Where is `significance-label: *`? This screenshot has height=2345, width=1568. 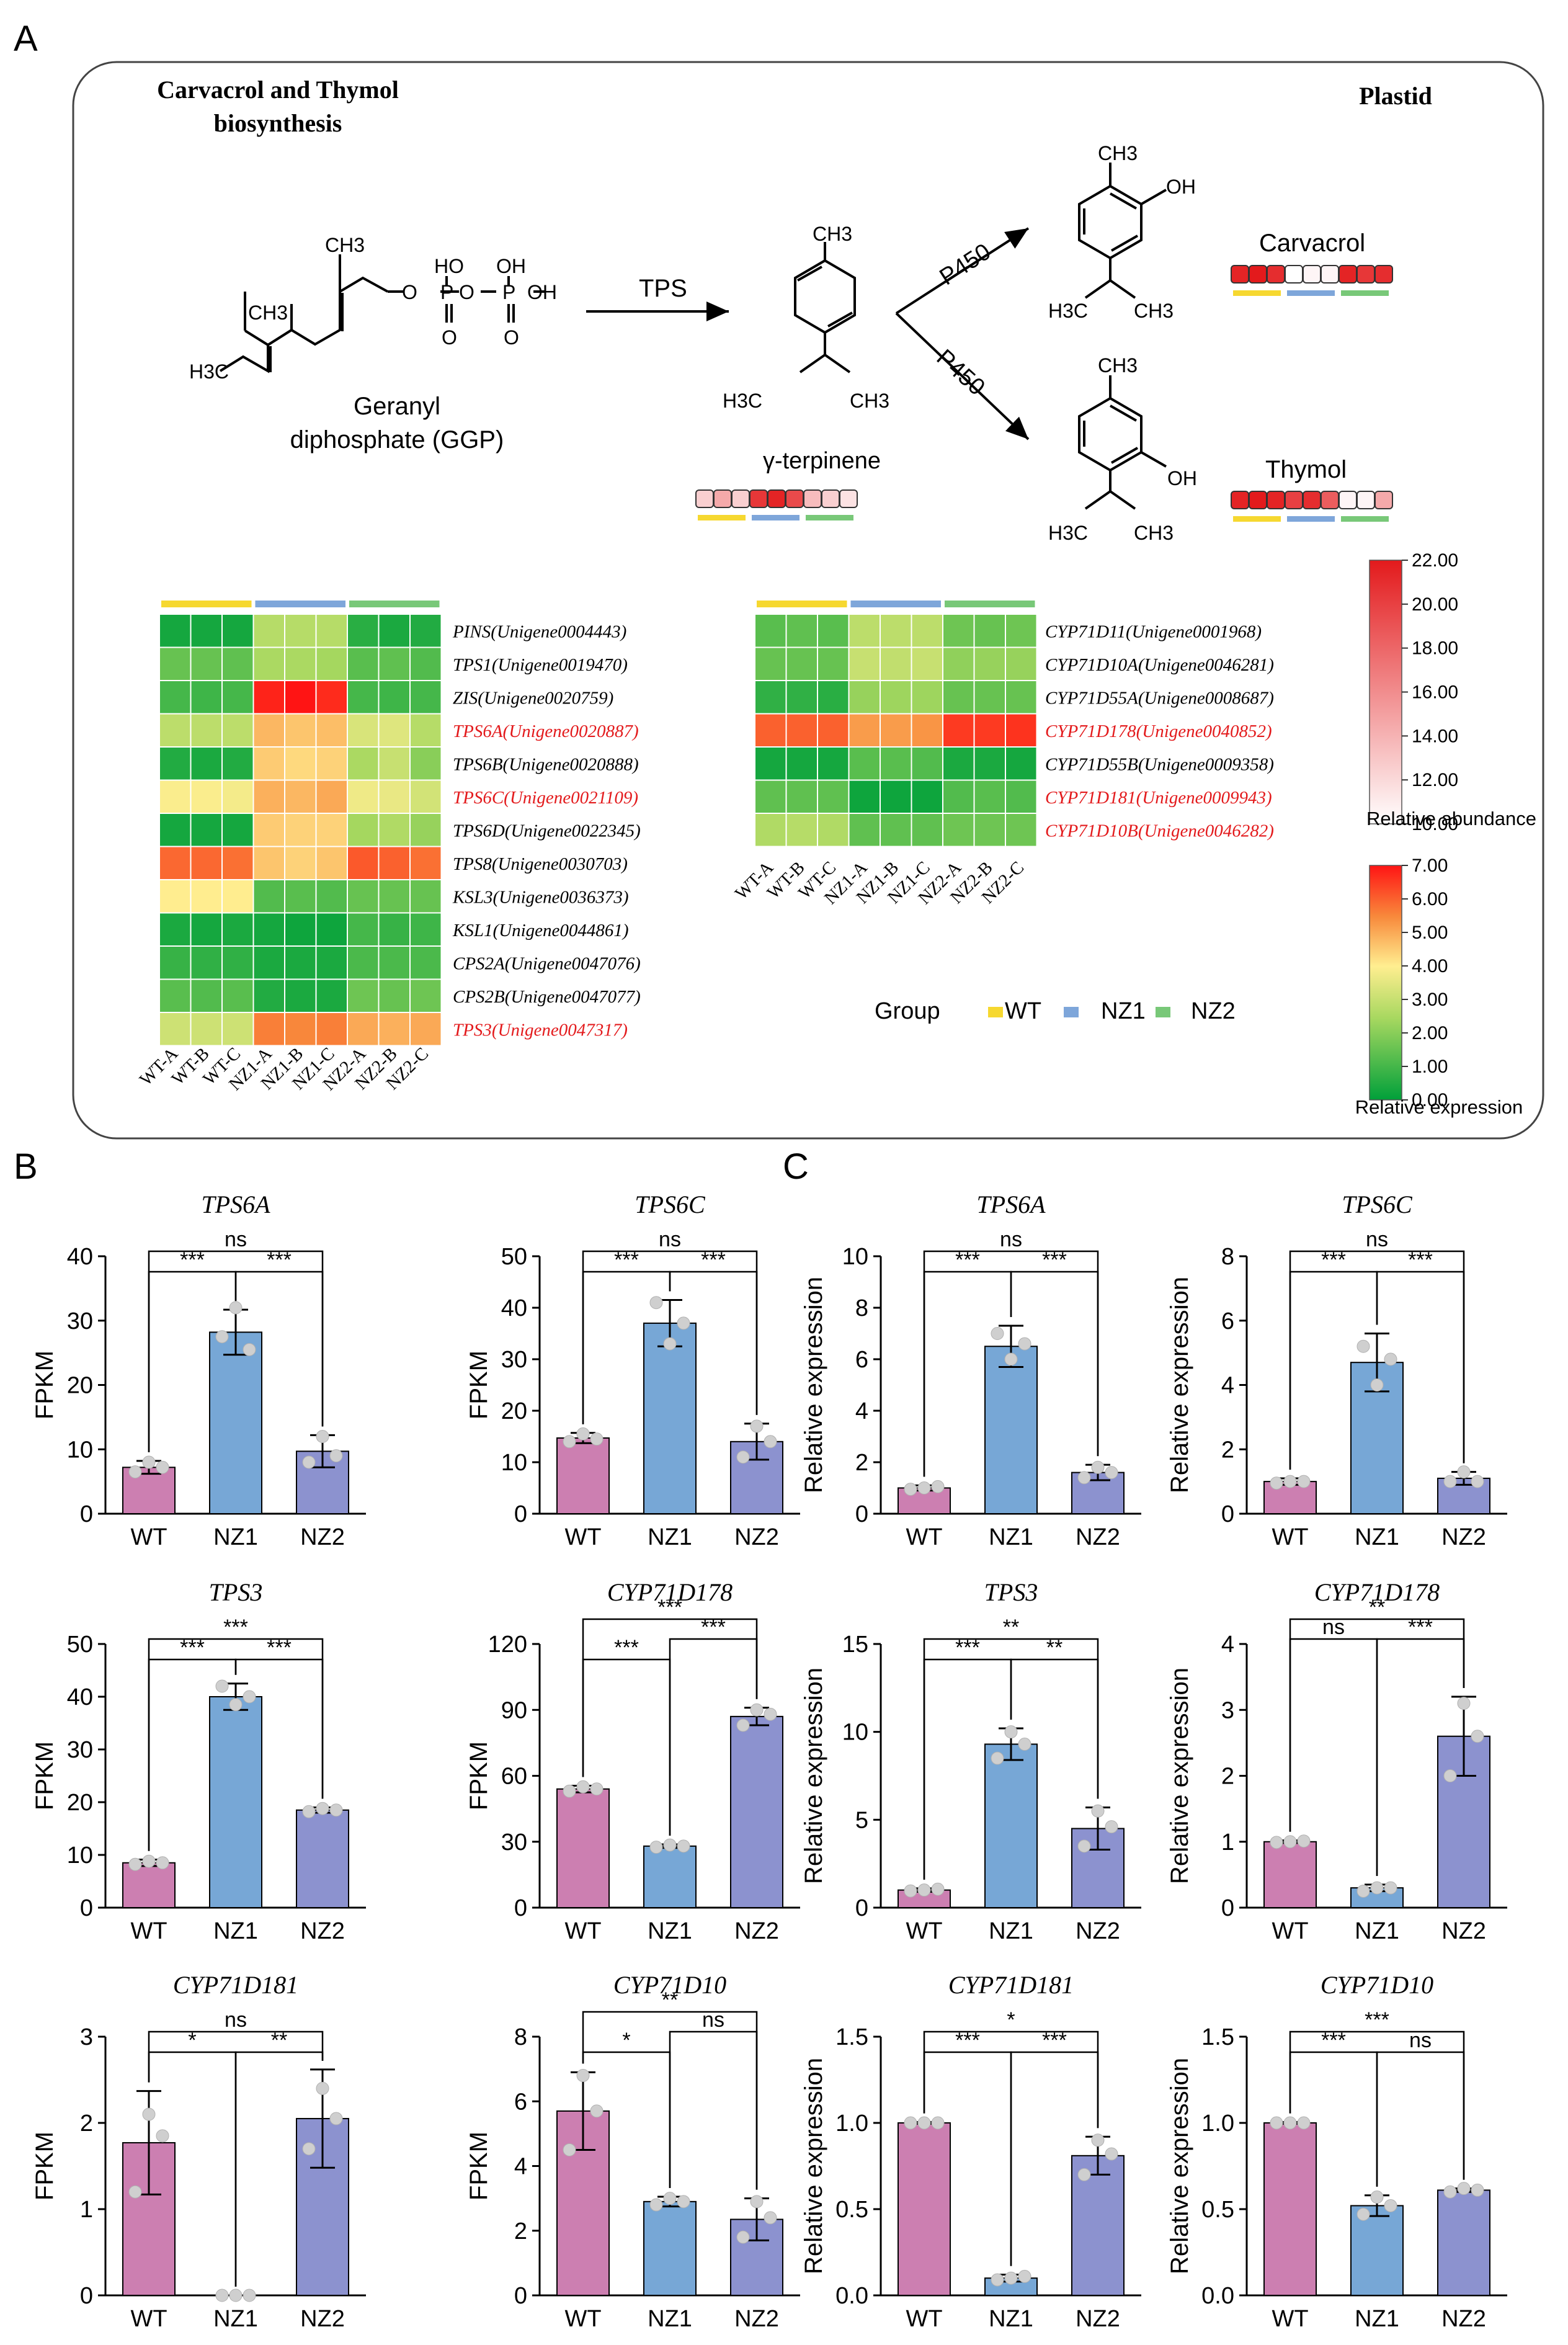
significance-label: * is located at coordinates (626, 2040).